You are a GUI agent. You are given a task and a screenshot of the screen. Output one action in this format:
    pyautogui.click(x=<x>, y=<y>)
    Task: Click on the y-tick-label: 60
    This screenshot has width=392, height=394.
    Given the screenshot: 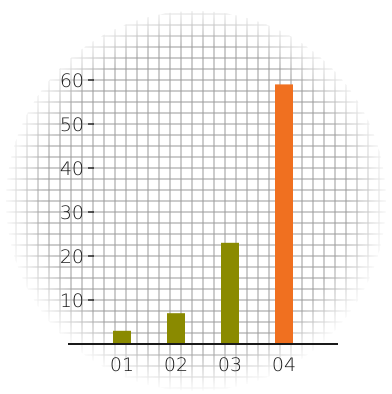 What is the action you would take?
    pyautogui.click(x=72, y=81)
    